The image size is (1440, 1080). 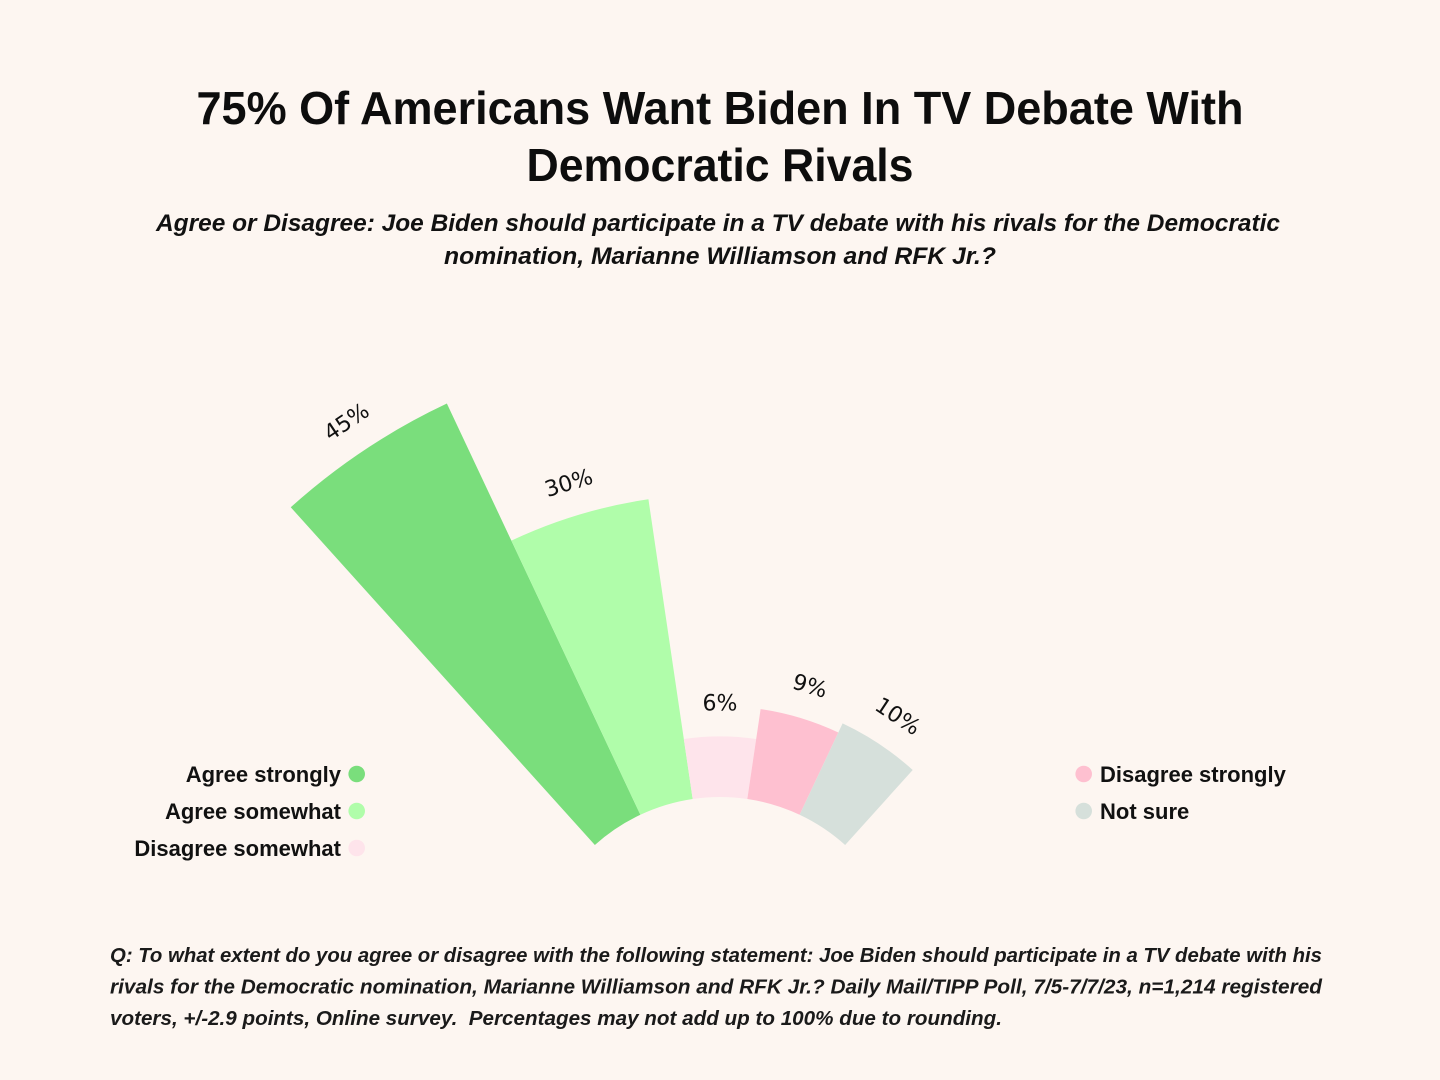 I want to click on bar-disagree-strongly, so click(x=793, y=762).